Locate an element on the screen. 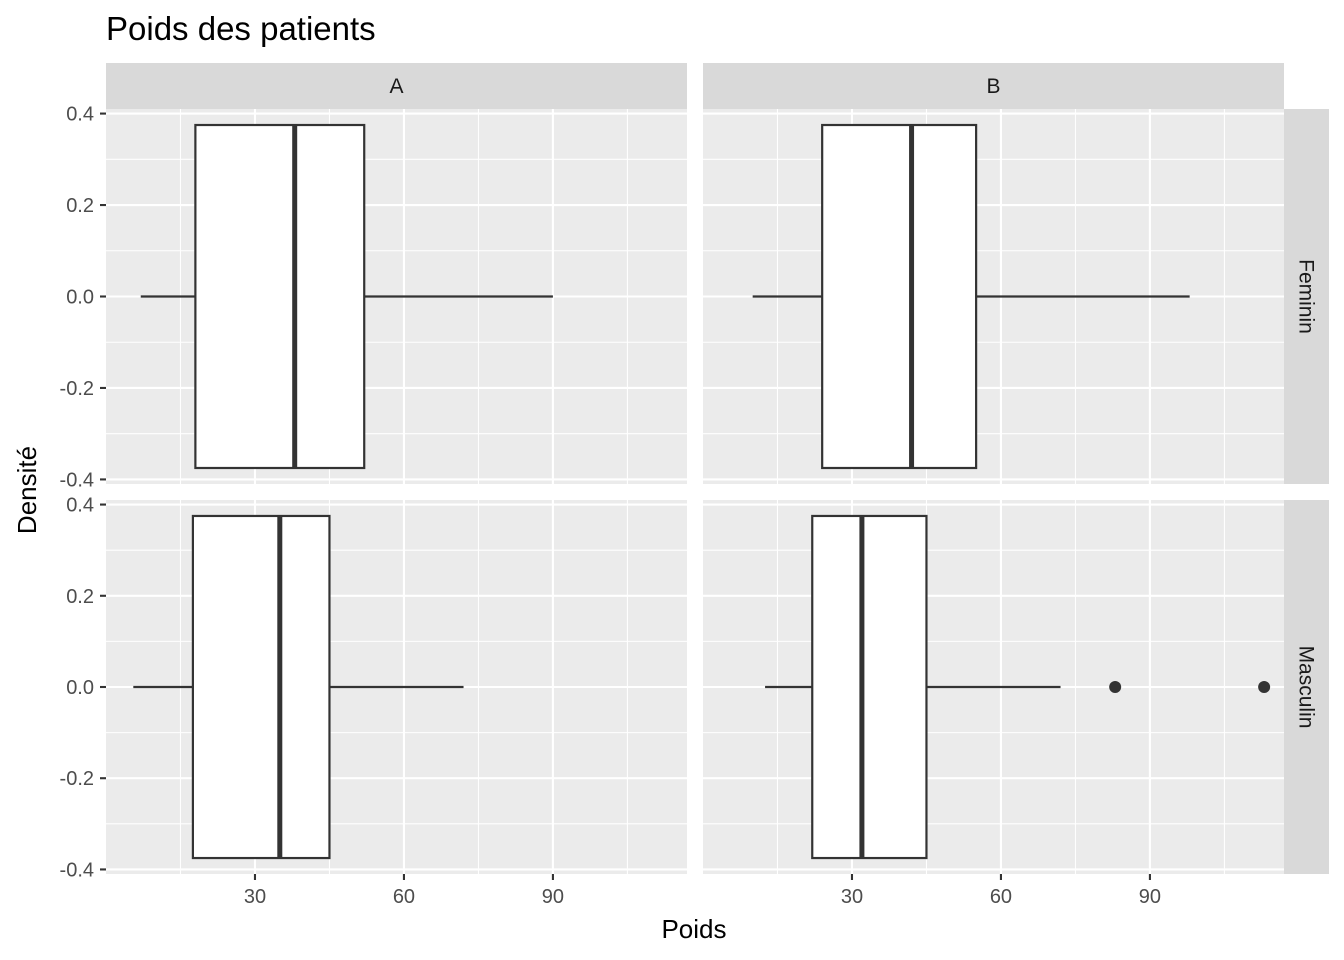 This screenshot has height=960, width=1344. strip-col-label-A: A is located at coordinates (396, 86).